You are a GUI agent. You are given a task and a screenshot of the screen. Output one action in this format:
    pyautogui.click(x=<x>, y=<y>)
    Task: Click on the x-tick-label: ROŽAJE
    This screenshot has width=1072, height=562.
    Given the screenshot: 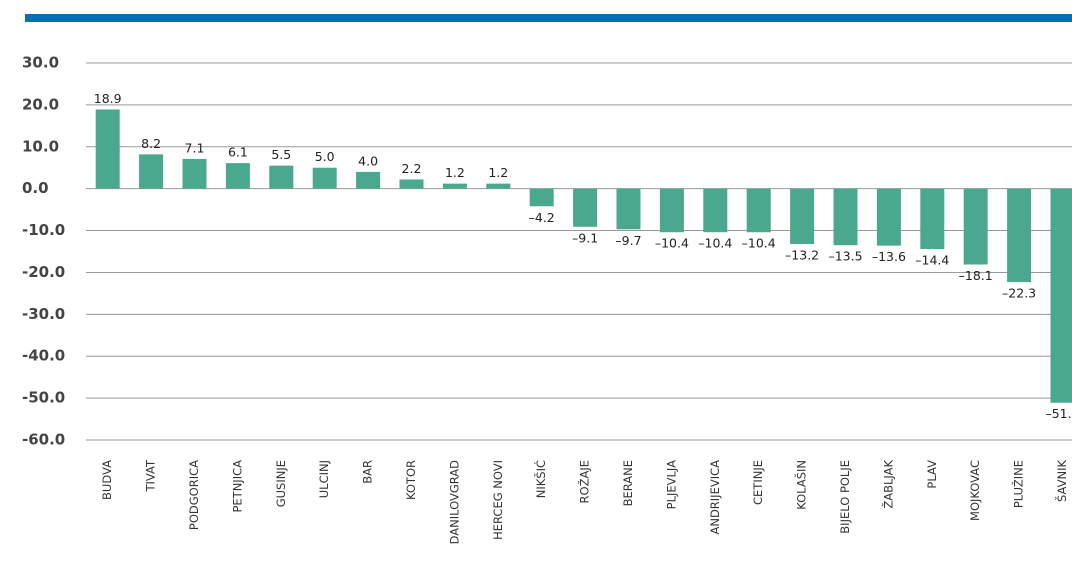 What is the action you would take?
    pyautogui.click(x=584, y=481)
    